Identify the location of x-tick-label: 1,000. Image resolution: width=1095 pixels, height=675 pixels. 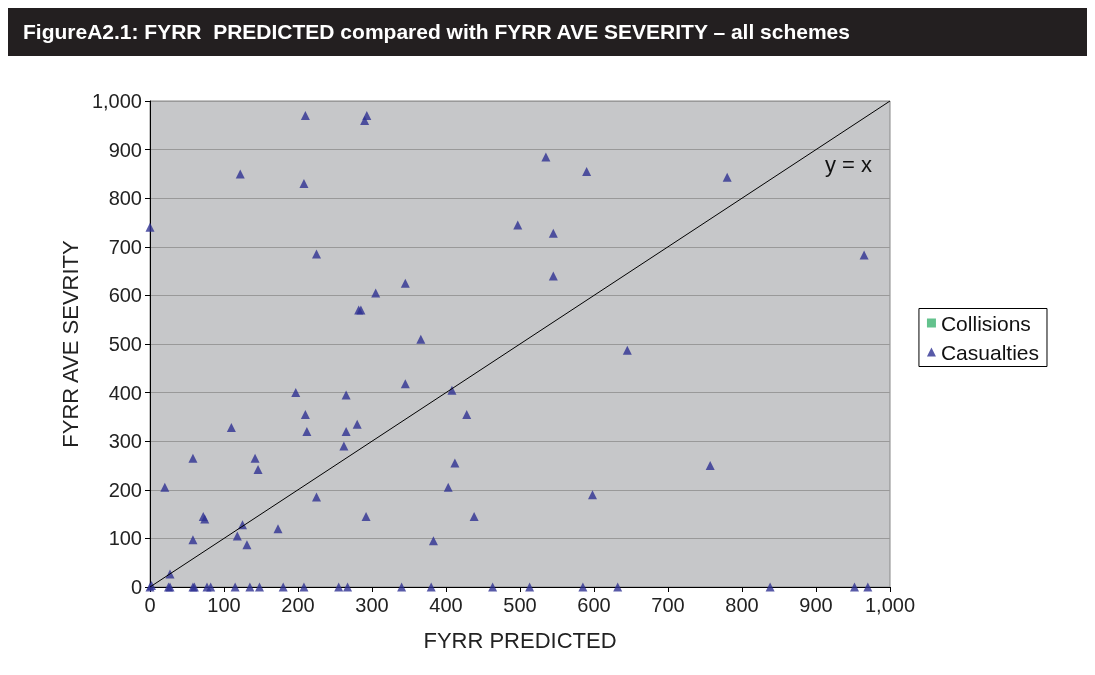
(890, 605).